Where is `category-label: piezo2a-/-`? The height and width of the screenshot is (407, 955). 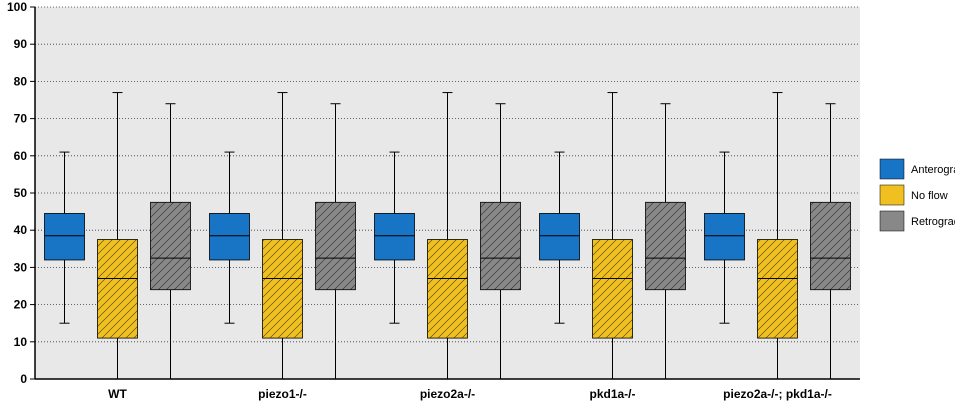
category-label: piezo2a-/- is located at coordinates (447, 394).